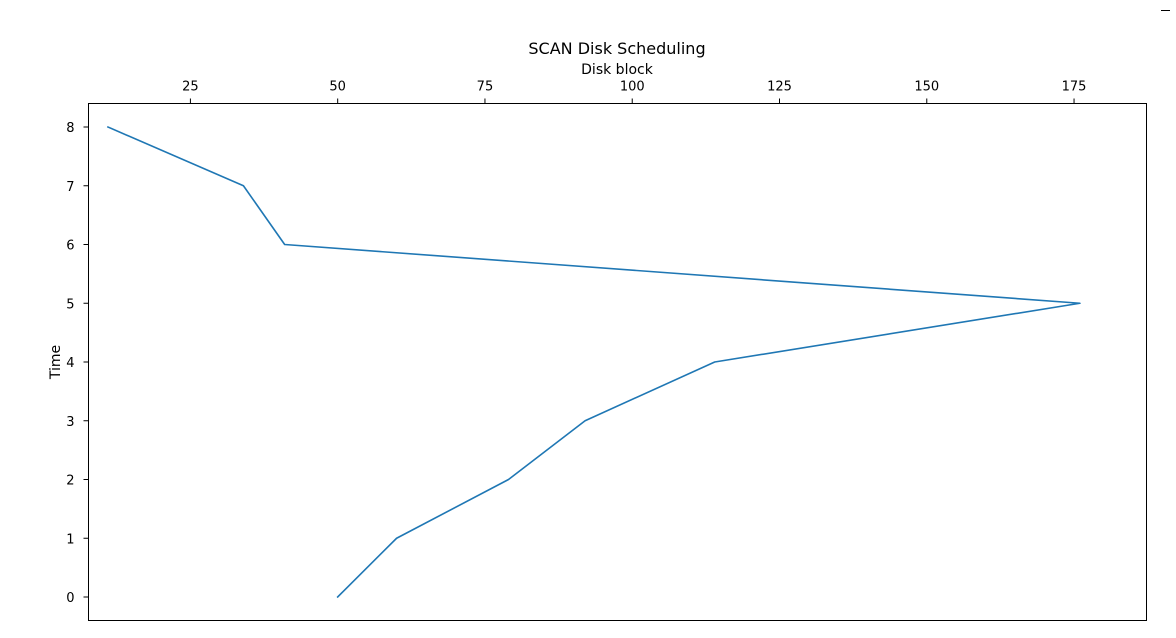  Describe the element at coordinates (70, 363) in the screenshot. I see `y-tick-label: 4` at that location.